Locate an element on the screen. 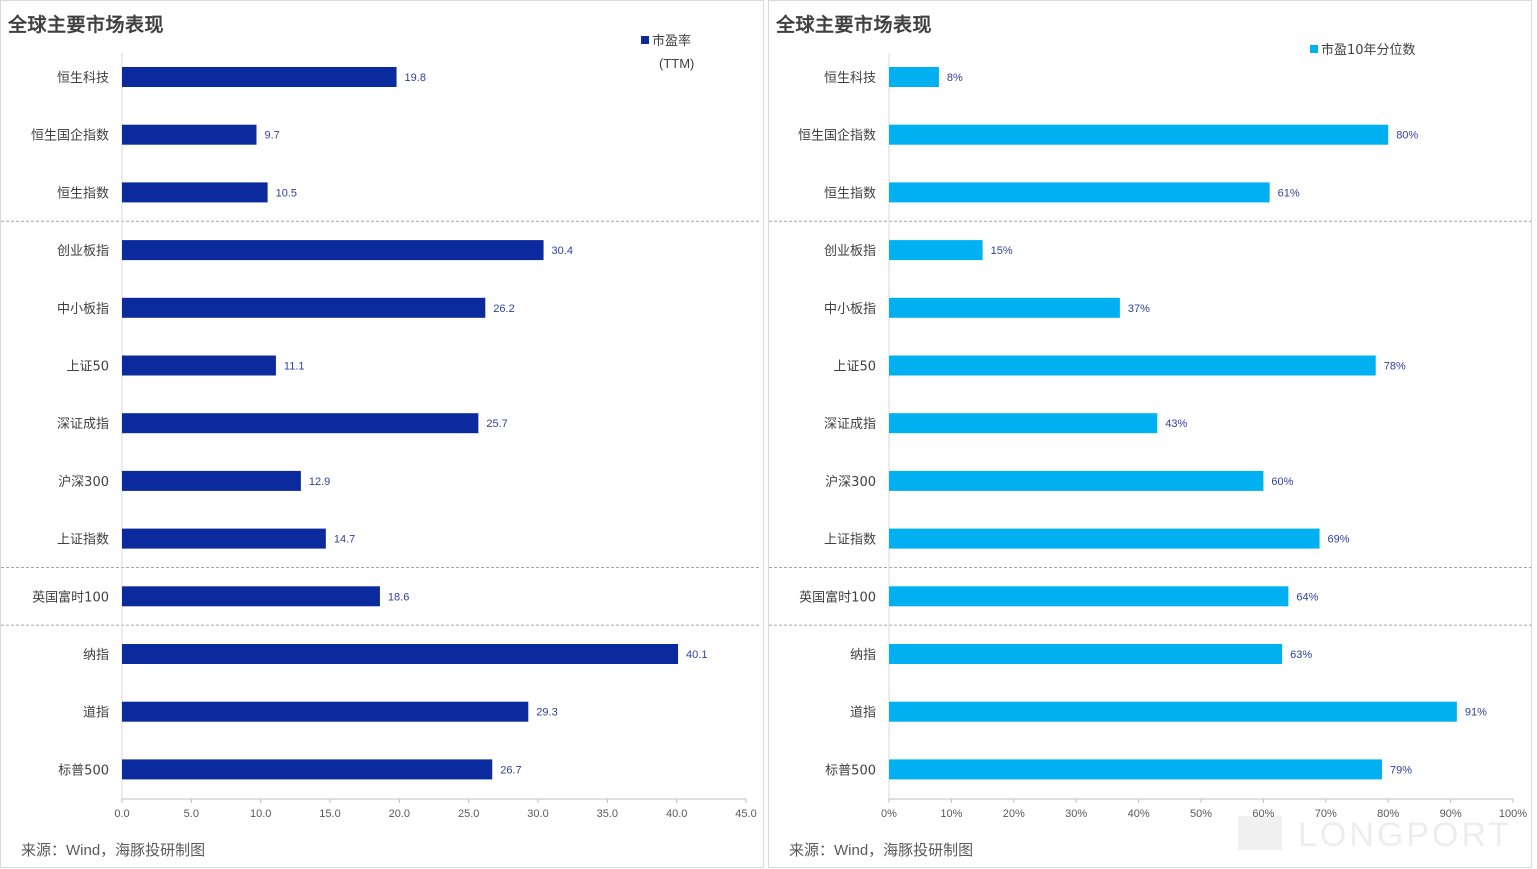 Image resolution: width=1537 pixels, height=869 pixels. x-tick-label: 60% is located at coordinates (1263, 814).